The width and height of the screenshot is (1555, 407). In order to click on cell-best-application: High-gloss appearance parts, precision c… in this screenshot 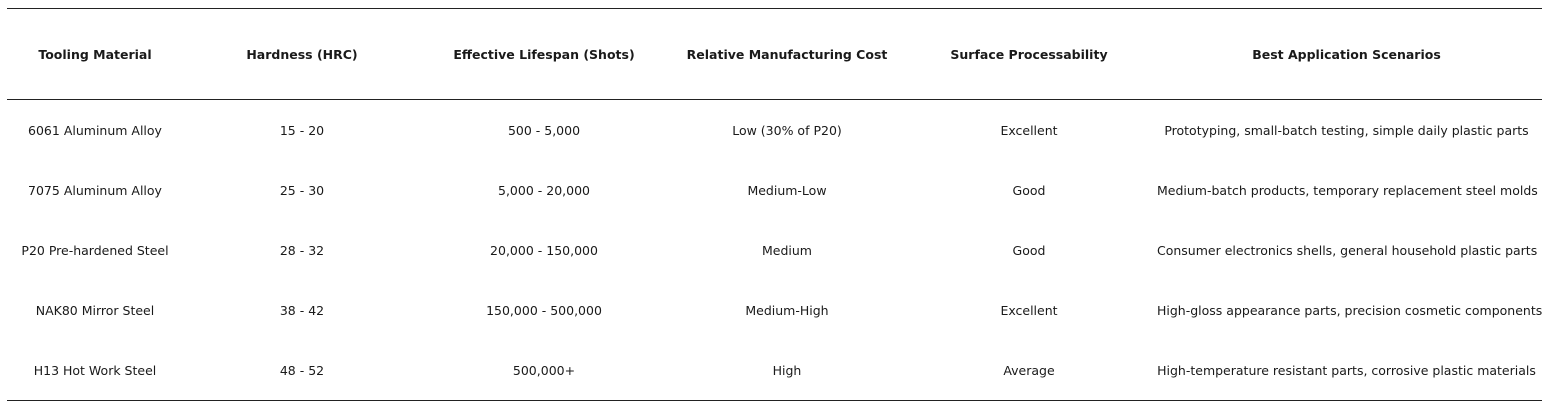, I will do `click(1350, 310)`.